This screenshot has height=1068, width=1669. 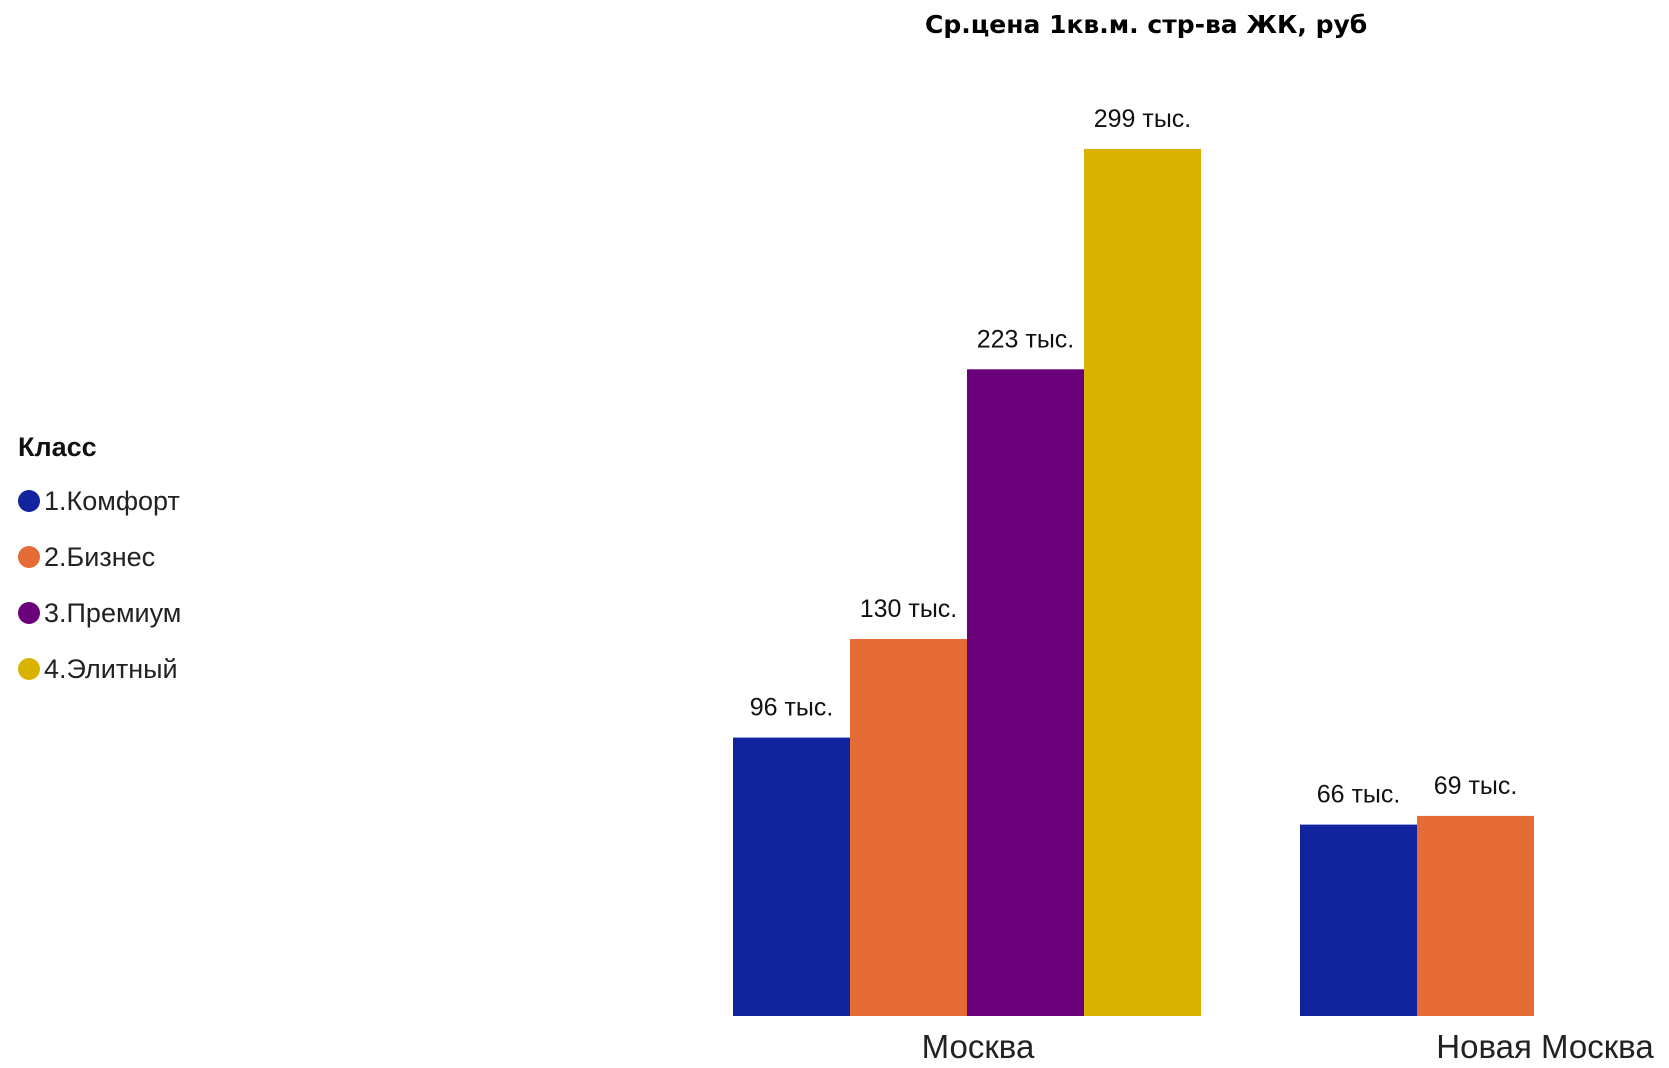 What do you see at coordinates (1476, 786) in the screenshot?
I see `data-label: 69 тыс.` at bounding box center [1476, 786].